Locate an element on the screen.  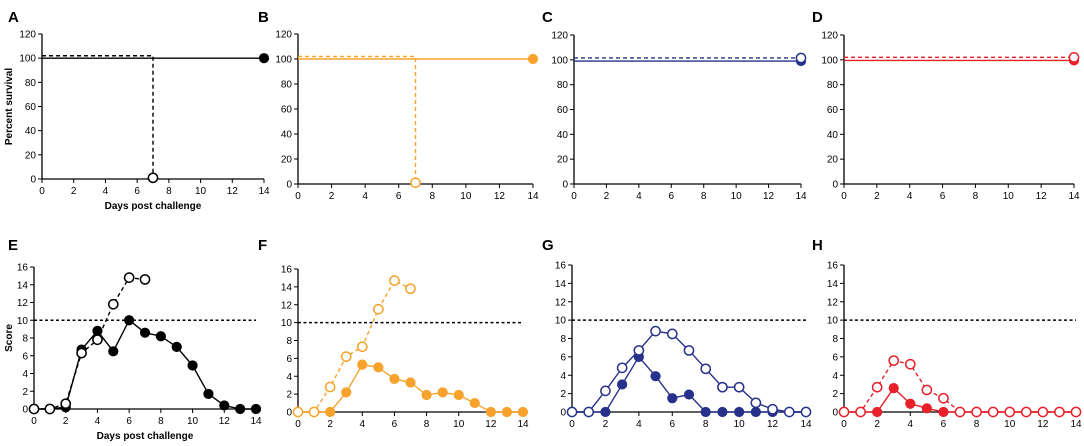
panel-label: A is located at coordinates (13, 17).